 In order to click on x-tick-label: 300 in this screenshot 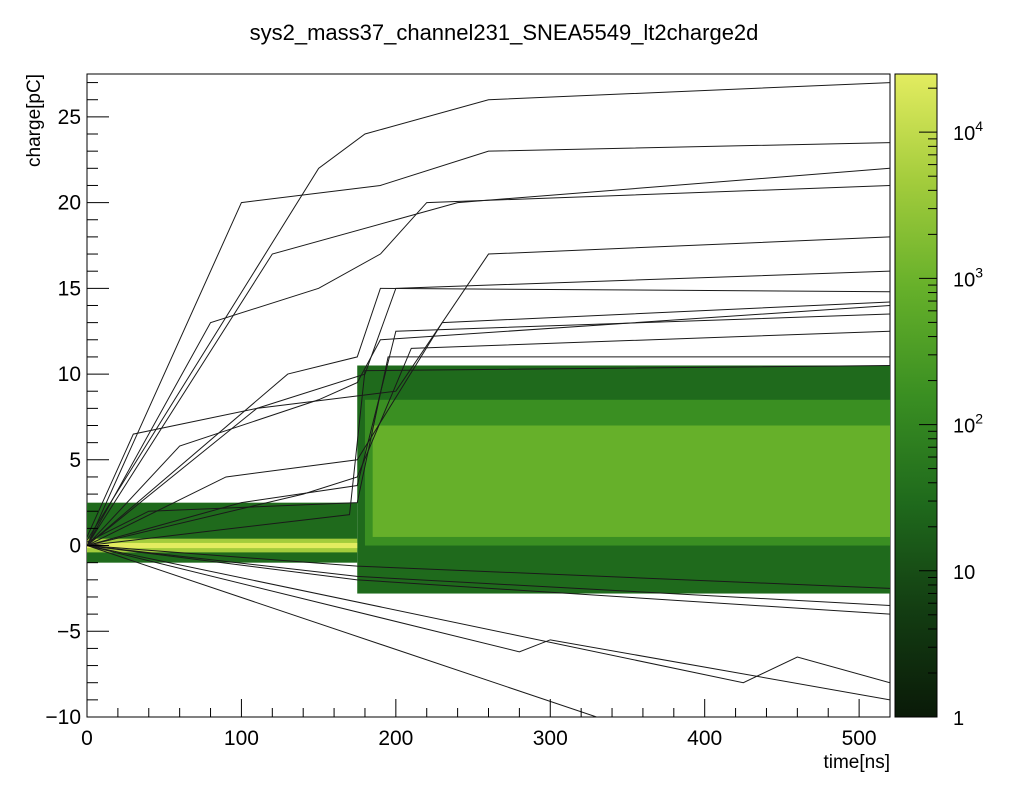, I will do `click(550, 738)`.